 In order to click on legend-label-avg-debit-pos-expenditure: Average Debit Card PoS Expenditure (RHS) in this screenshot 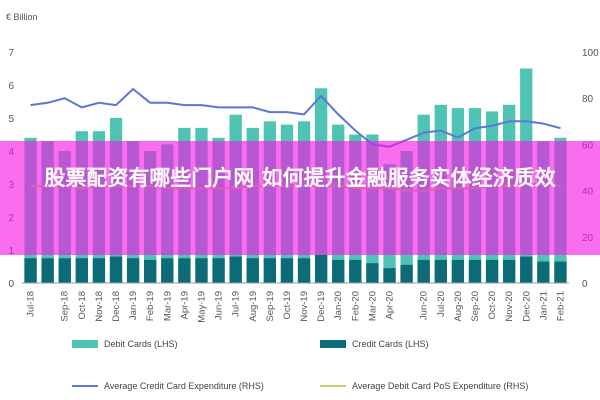, I will do `click(440, 386)`.